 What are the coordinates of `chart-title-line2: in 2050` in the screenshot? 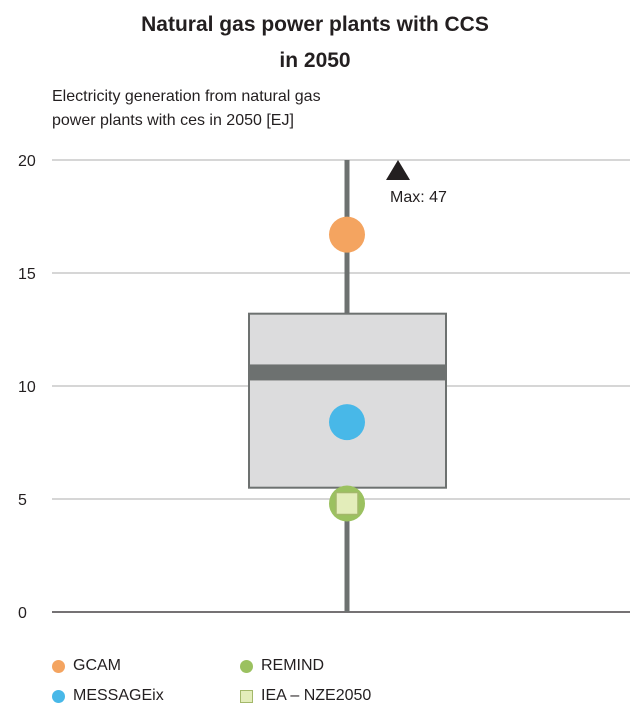 It's located at (315, 60).